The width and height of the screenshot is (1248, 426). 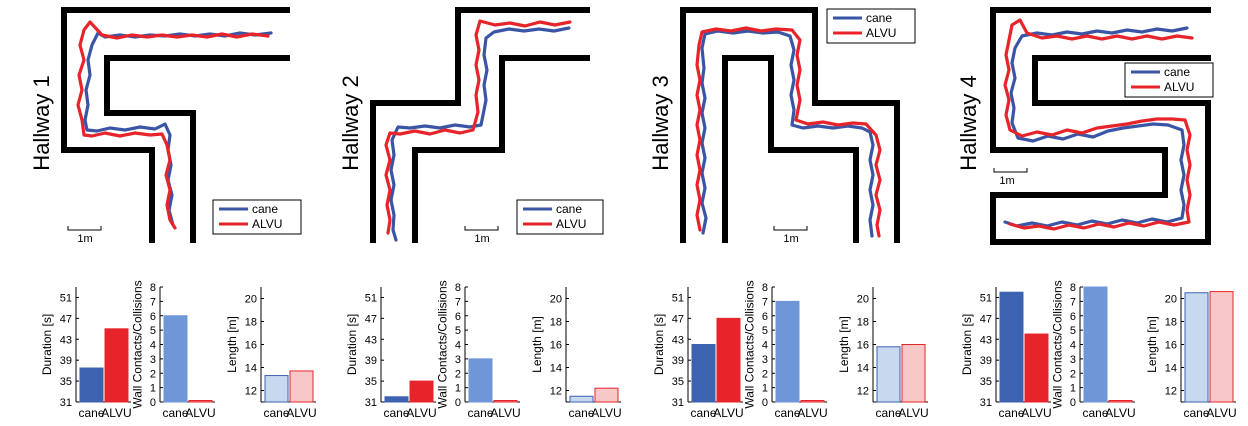 I want to click on bar-chart-h2-duration-bar-cane, so click(x=396, y=399).